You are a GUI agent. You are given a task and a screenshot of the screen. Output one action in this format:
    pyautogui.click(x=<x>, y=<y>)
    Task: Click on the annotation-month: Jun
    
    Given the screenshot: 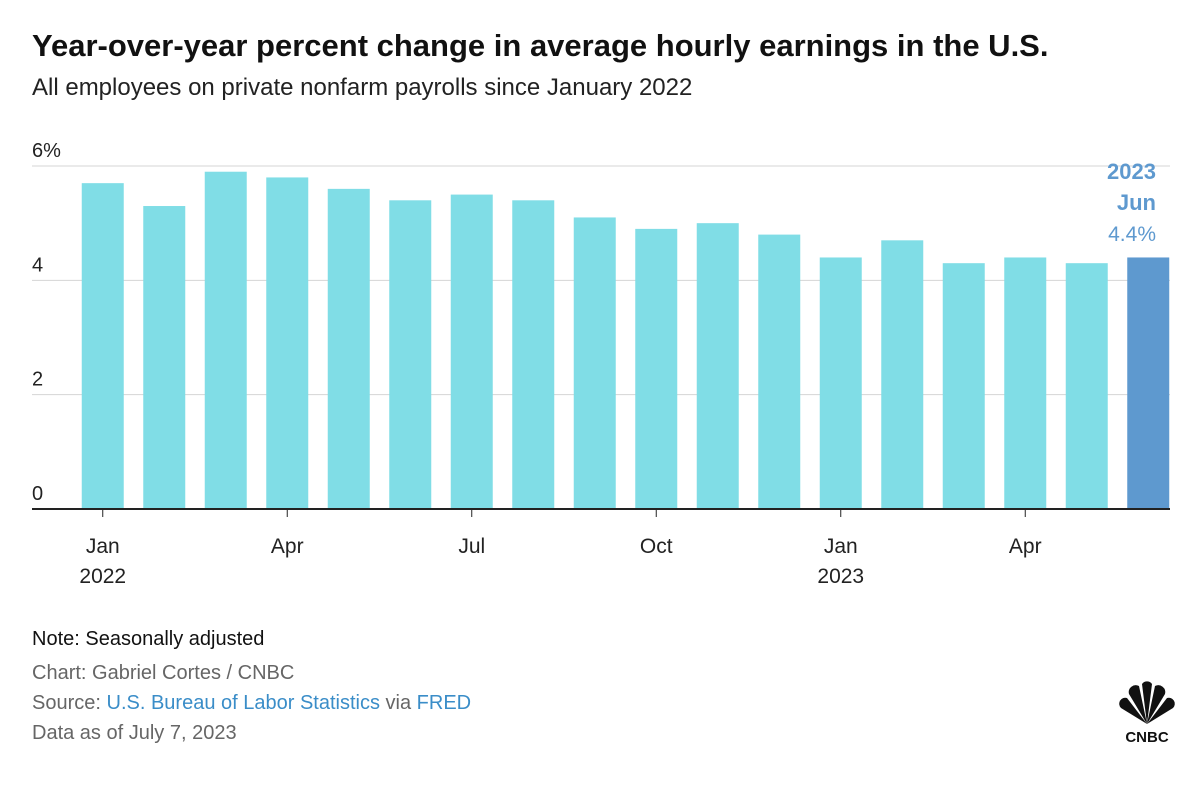 What is the action you would take?
    pyautogui.click(x=1136, y=202)
    